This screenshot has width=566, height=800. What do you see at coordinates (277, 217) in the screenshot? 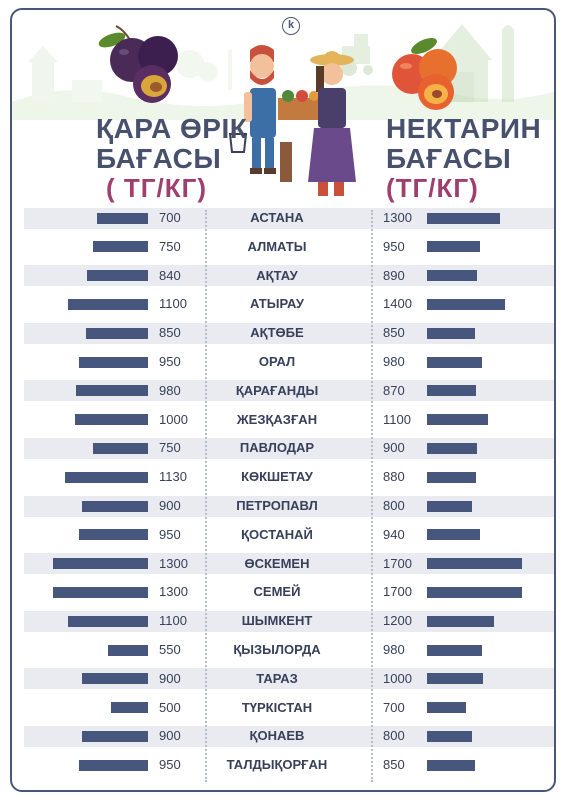
I see `city-label: АСТАНА` at bounding box center [277, 217].